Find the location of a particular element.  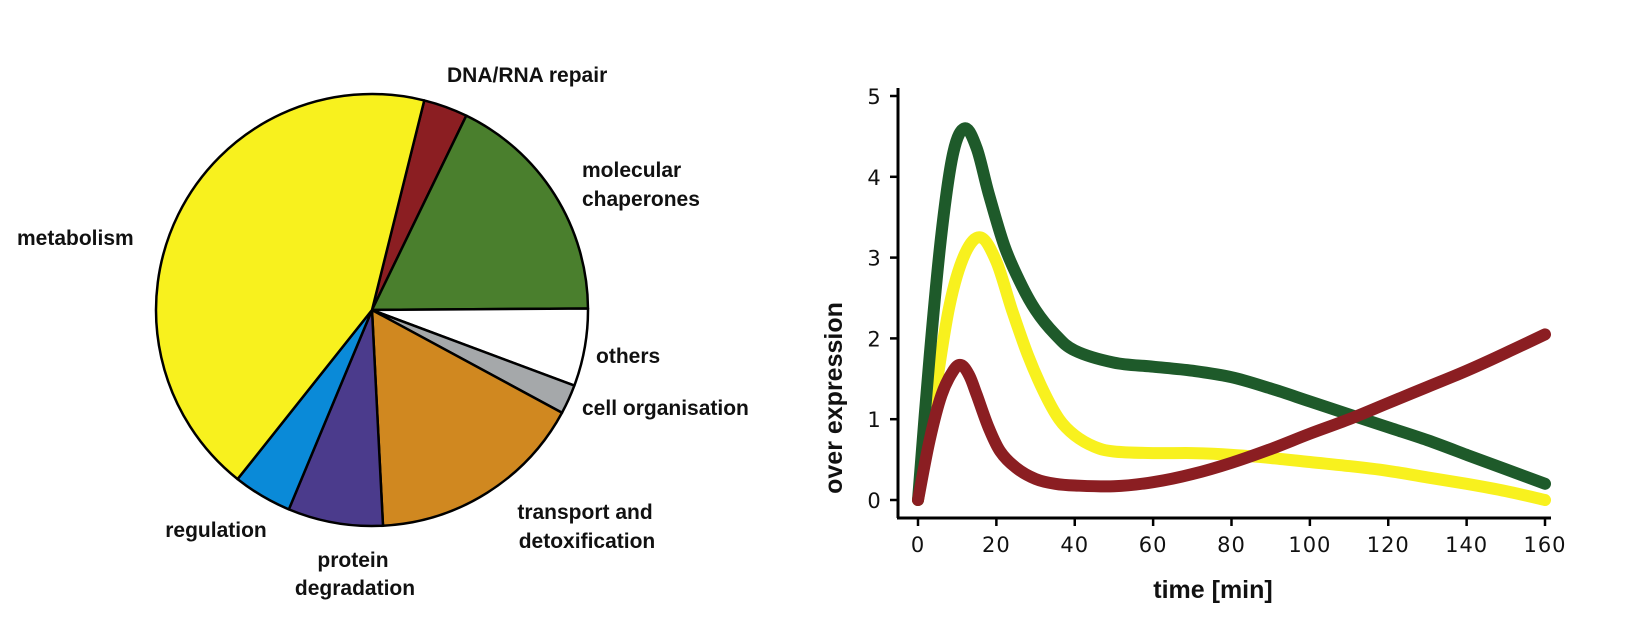

y-axis-title: over expression is located at coordinates (834, 398).